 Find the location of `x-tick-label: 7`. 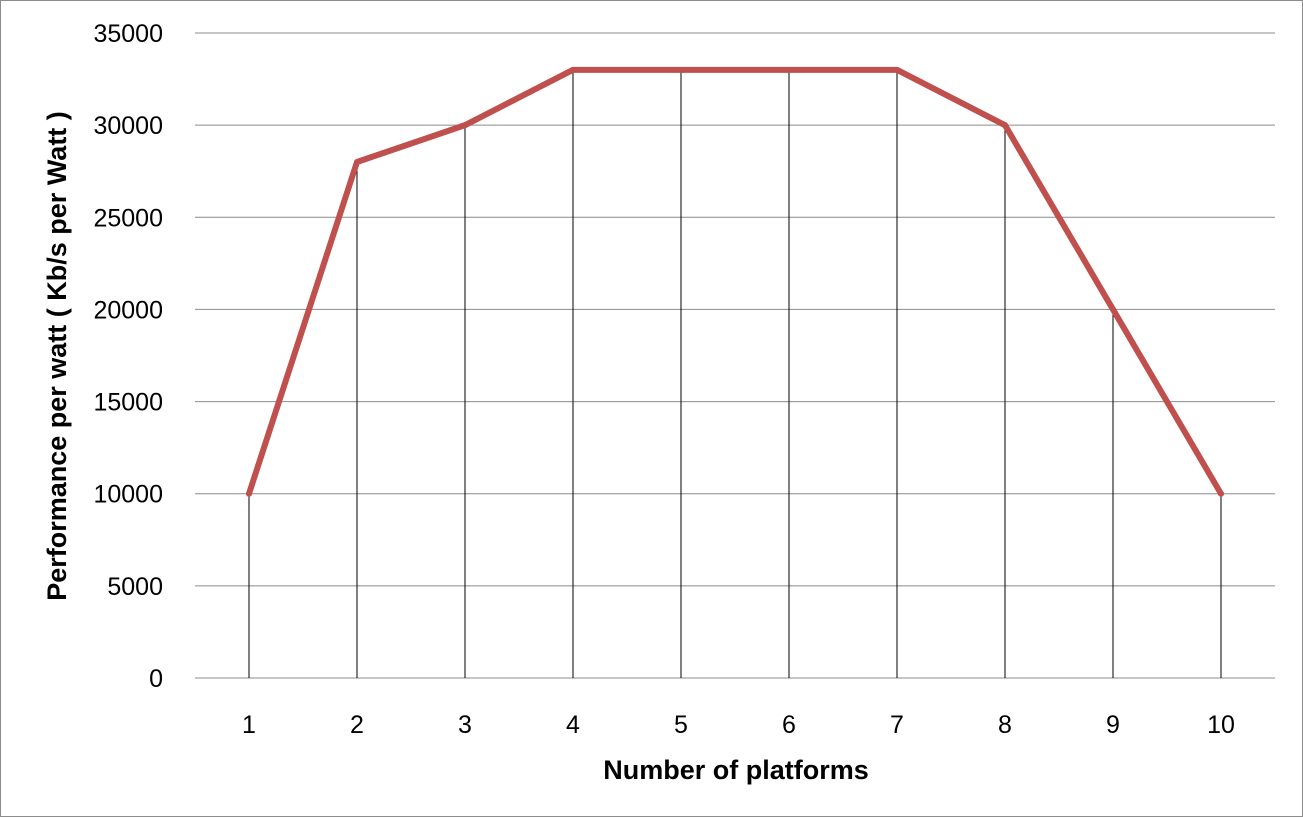

x-tick-label: 7 is located at coordinates (897, 725).